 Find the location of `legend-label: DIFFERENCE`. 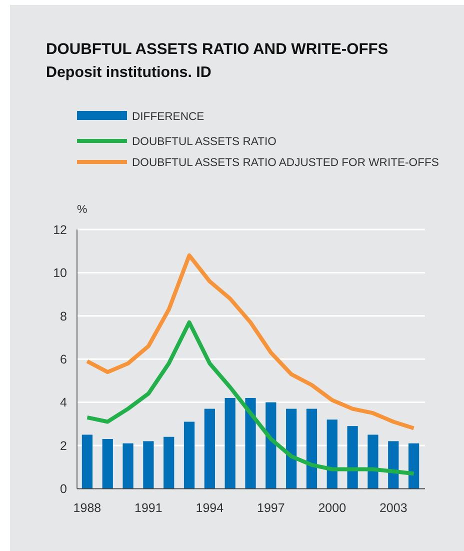

legend-label: DIFFERENCE is located at coordinates (168, 117).